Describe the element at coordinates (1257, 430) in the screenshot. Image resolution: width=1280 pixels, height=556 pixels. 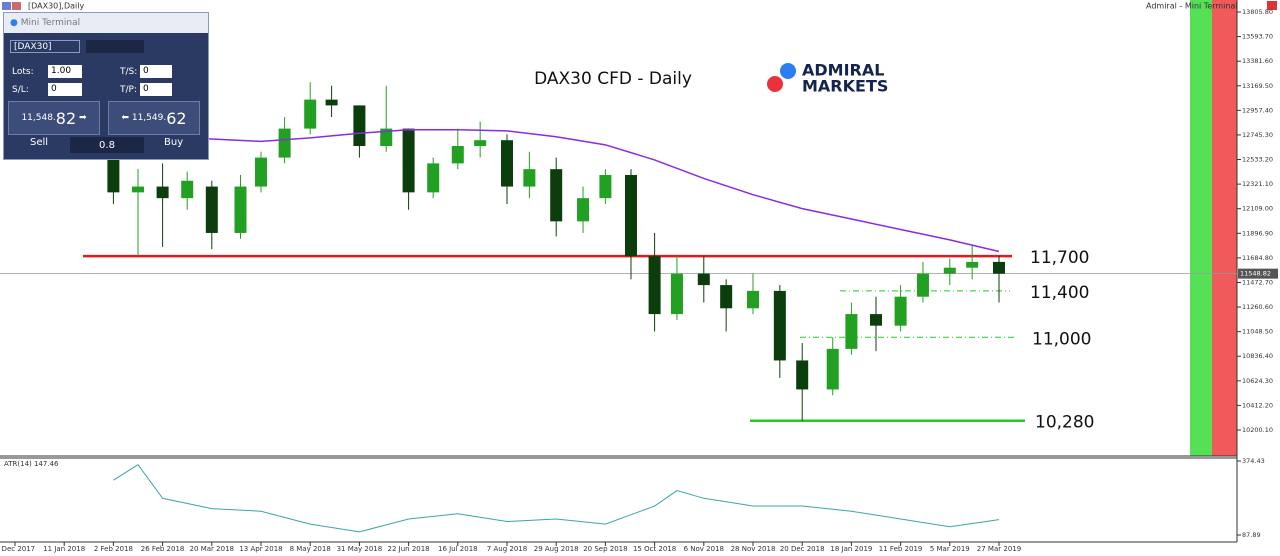
I see `y-tick-label: 10200.10` at that location.